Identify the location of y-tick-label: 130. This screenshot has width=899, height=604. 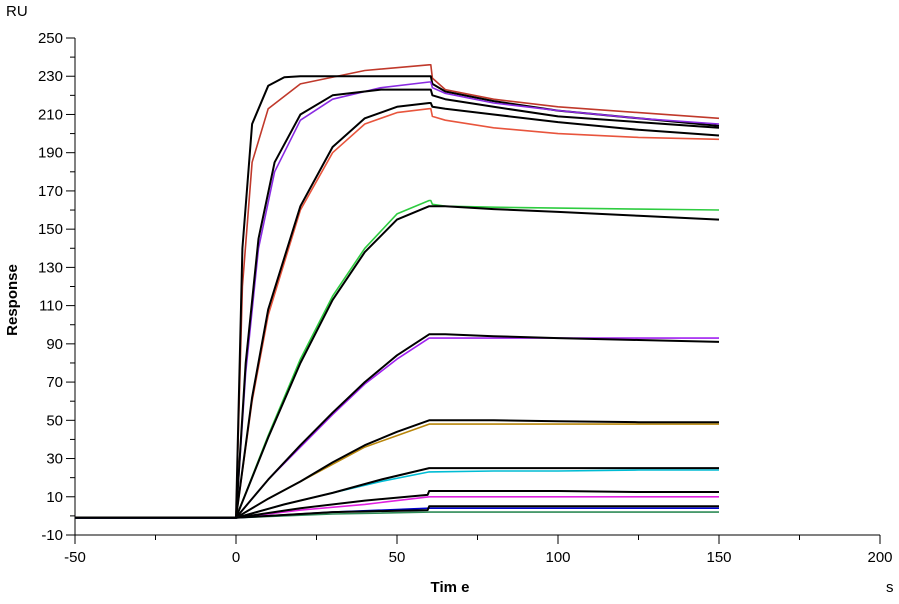
(50, 267).